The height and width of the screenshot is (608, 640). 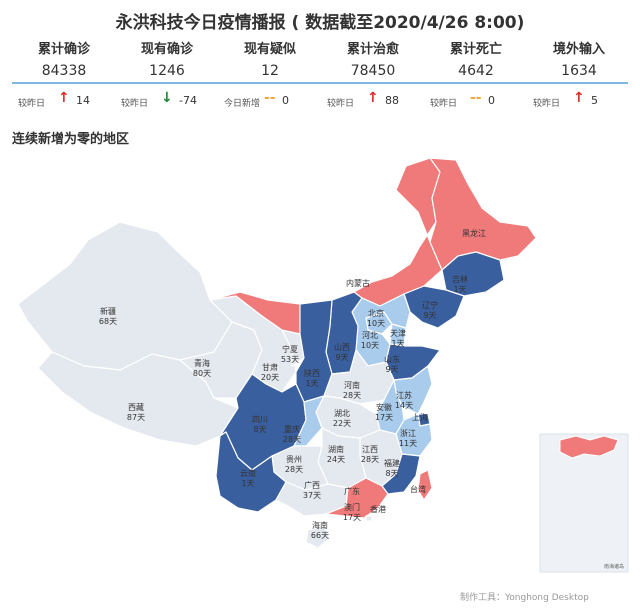 What do you see at coordinates (83, 100) in the screenshot?
I see `delta-value: 14` at bounding box center [83, 100].